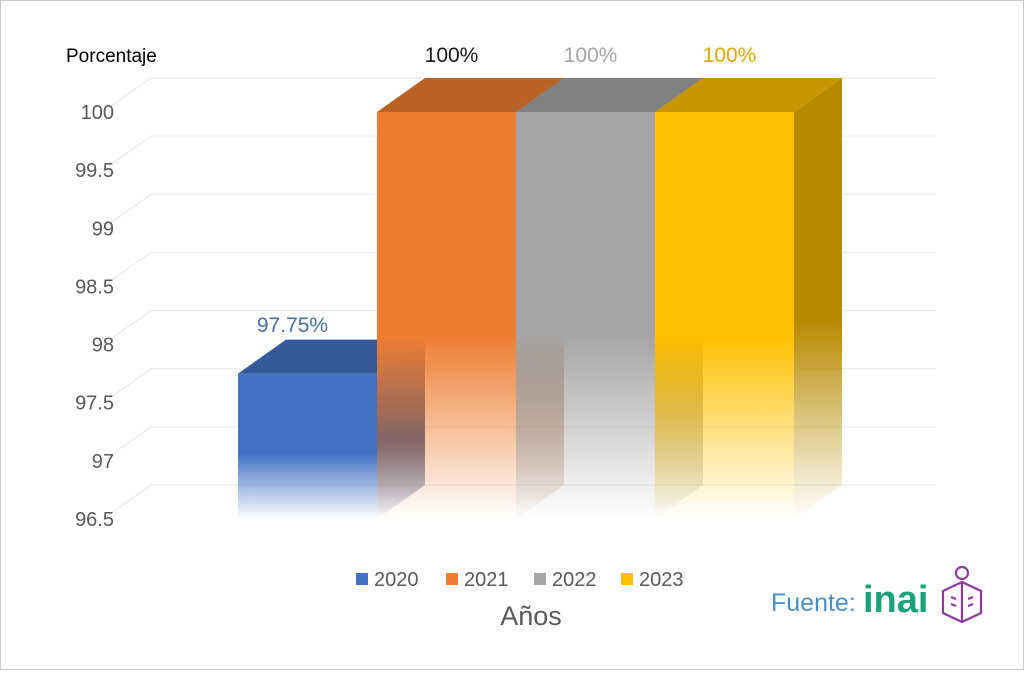 Image resolution: width=1024 pixels, height=674 pixels. I want to click on bar-side, so click(818, 298).